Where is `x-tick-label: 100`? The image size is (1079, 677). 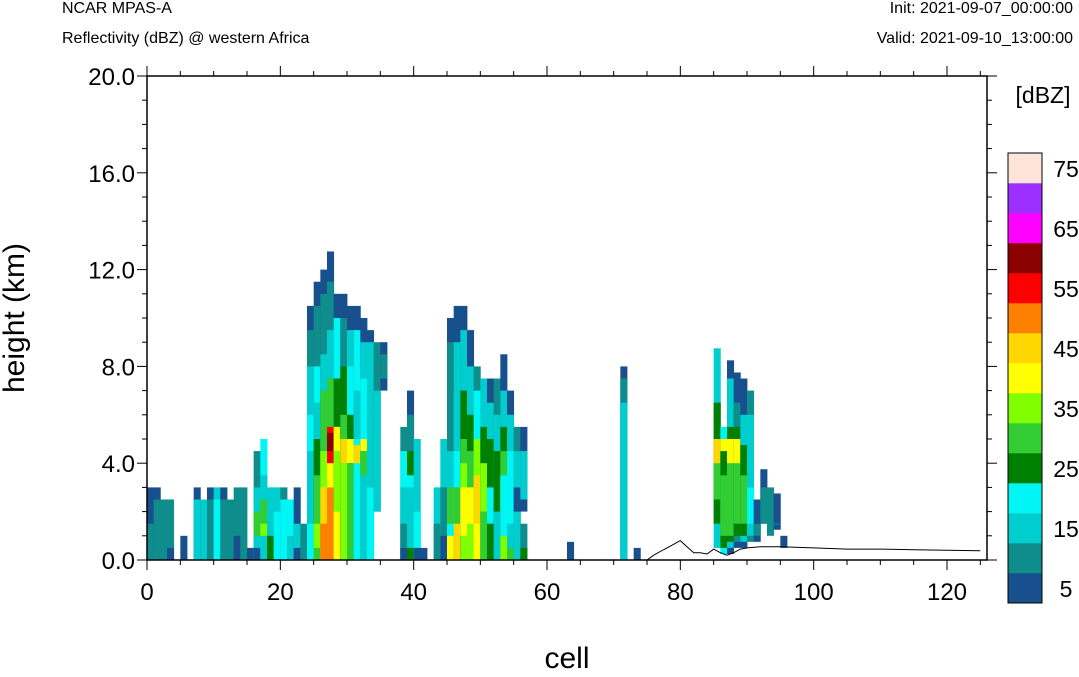 x-tick-label: 100 is located at coordinates (814, 592).